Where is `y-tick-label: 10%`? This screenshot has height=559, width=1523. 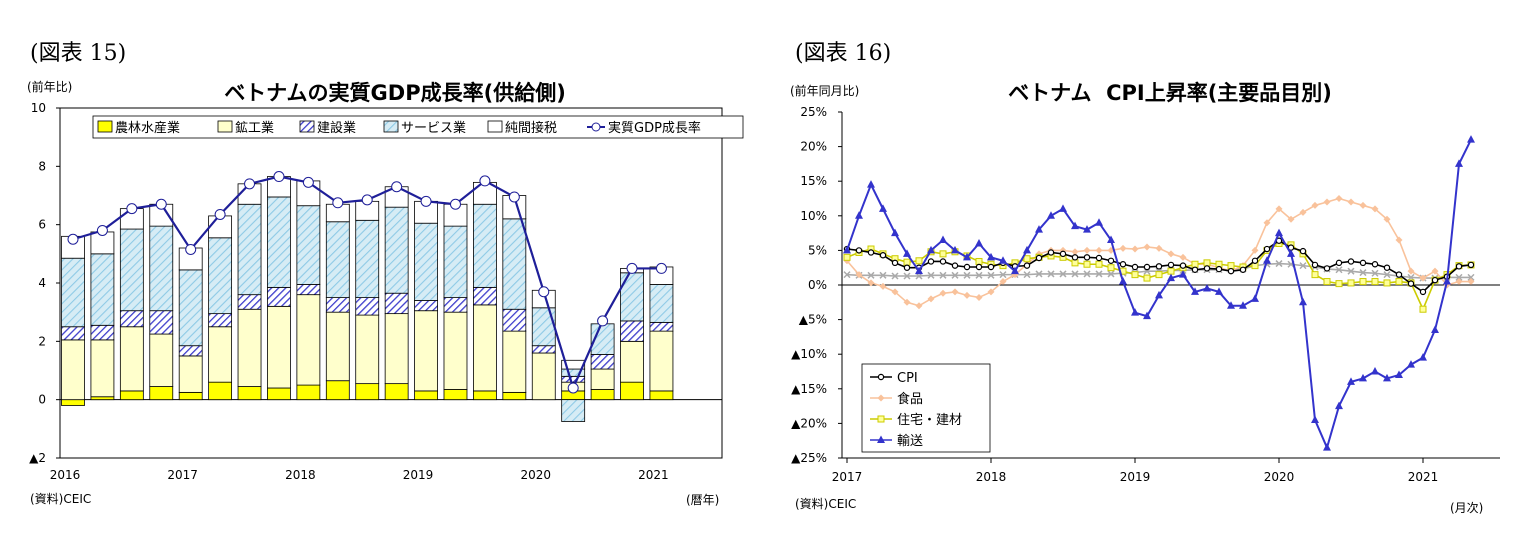 y-tick-label: 10% is located at coordinates (813, 216).